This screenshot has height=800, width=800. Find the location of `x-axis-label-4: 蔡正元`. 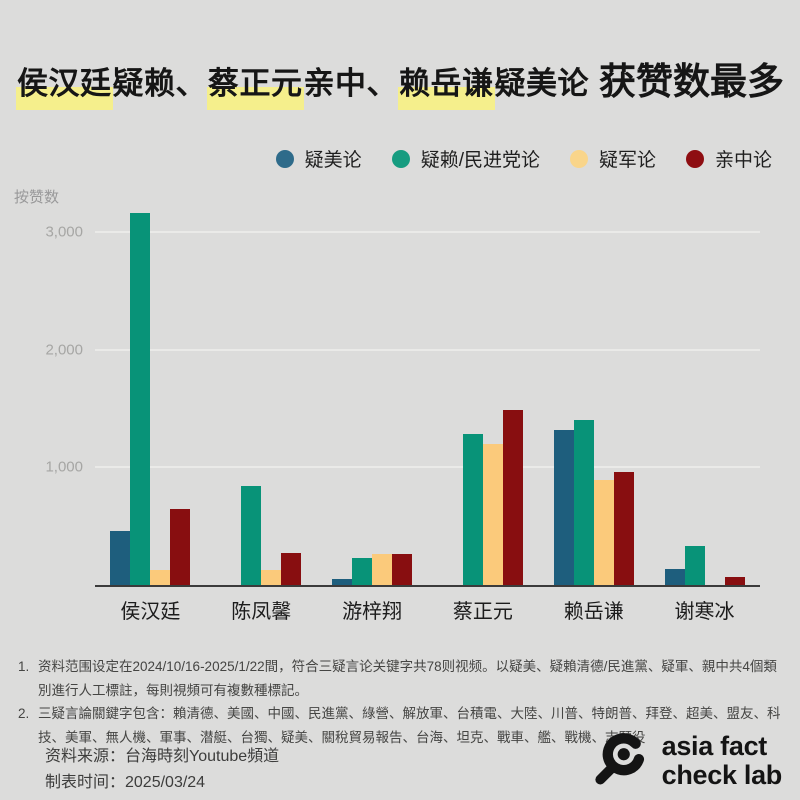

x-axis-label-4: 蔡正元 is located at coordinates (482, 612).